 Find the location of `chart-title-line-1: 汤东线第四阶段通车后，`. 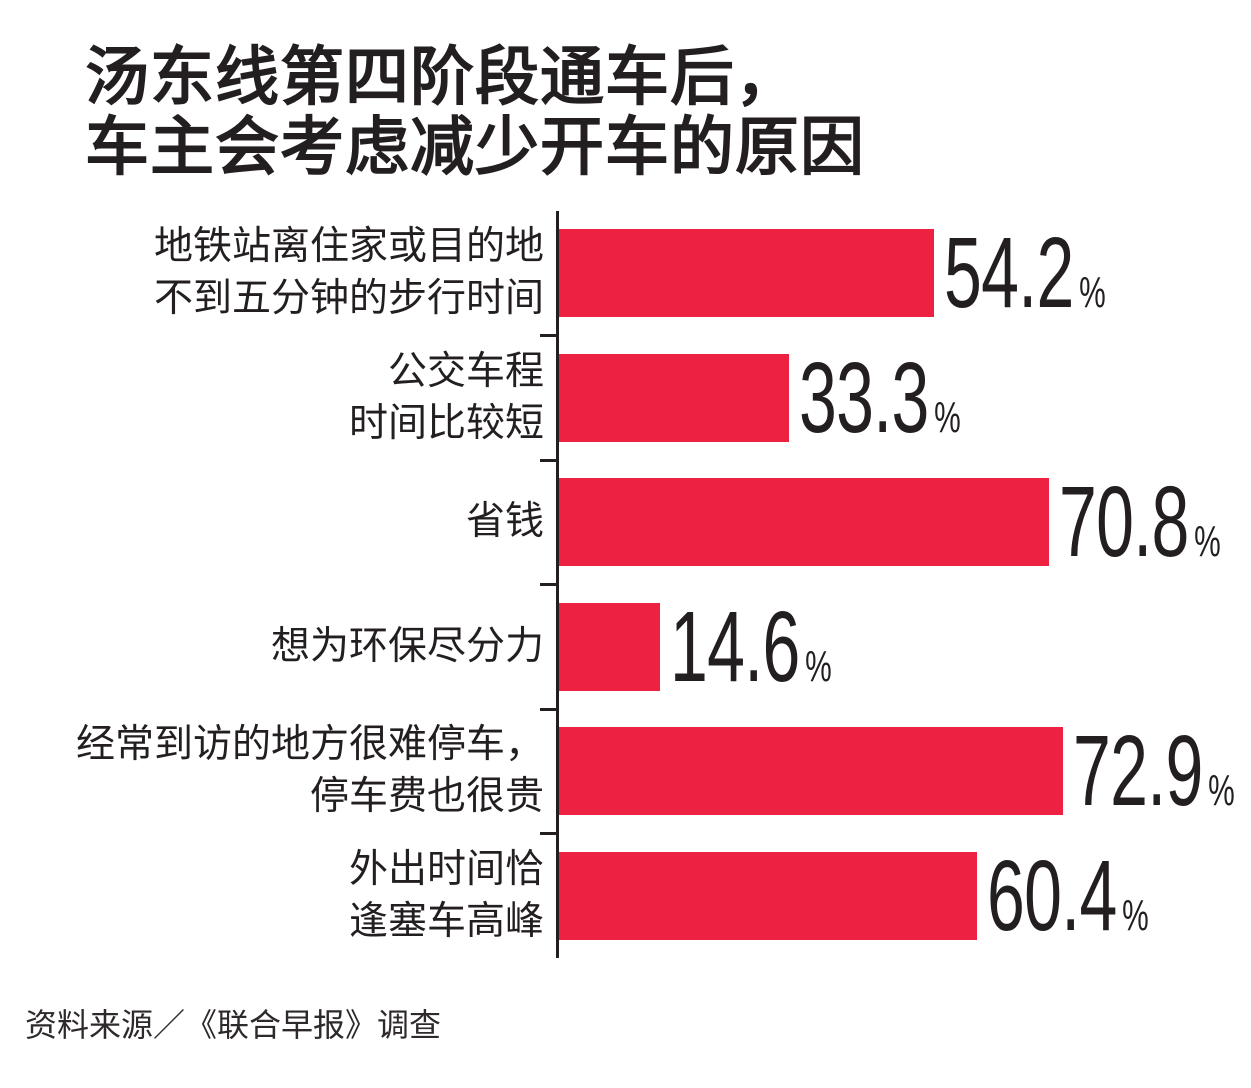

chart-title-line-1: 汤东线第四阶段通车后， is located at coordinates (442, 77).